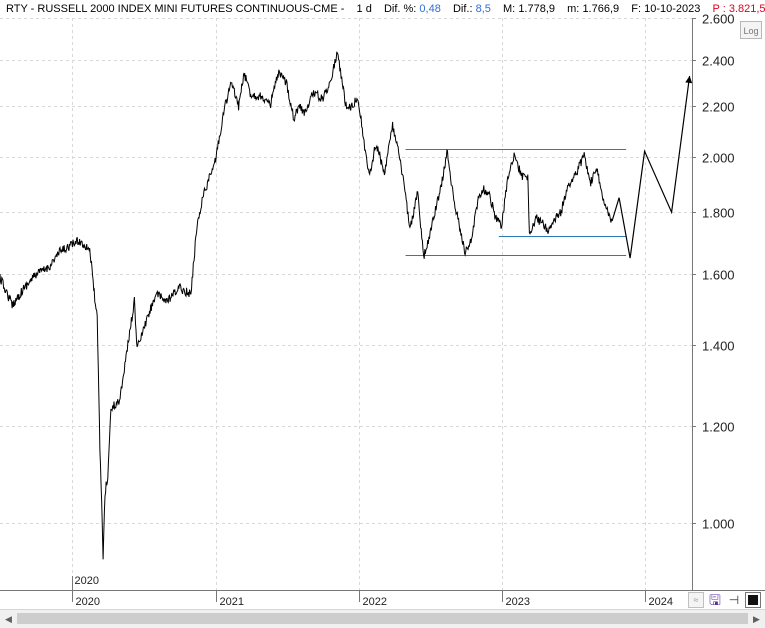 Image resolution: width=765 pixels, height=628 pixels. Describe the element at coordinates (430, 9) in the screenshot. I see `dif-pct-value: 0,48` at that location.